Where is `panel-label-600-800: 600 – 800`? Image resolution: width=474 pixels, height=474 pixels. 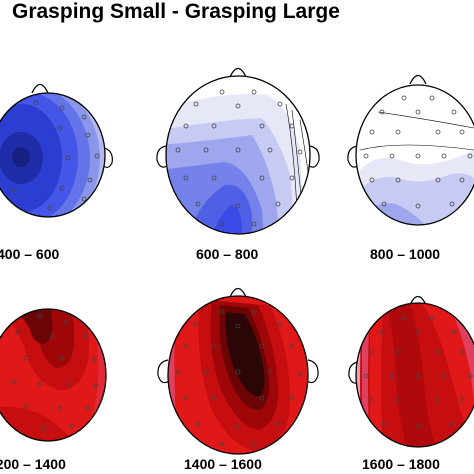
panel-label-600-800: 600 – 800 is located at coordinates (227, 254).